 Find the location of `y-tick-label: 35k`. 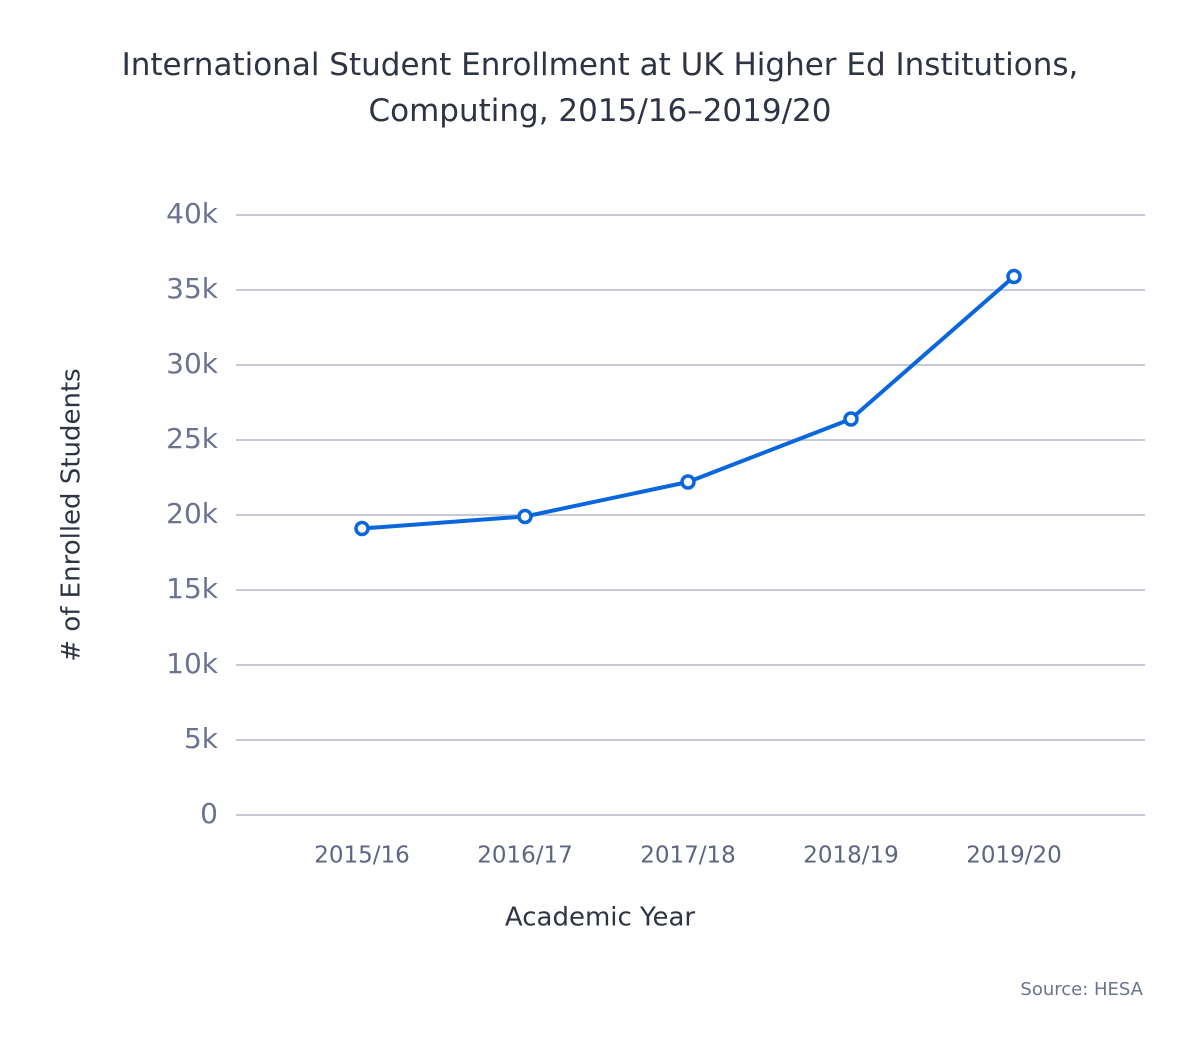

y-tick-label: 35k is located at coordinates (192, 288).